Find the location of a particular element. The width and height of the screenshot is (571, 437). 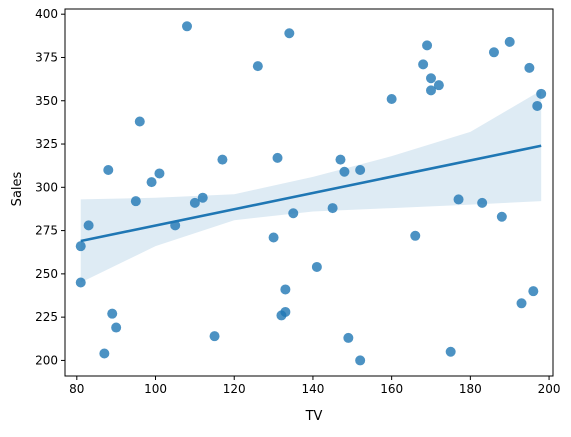

x-axis-label: TV is located at coordinates (314, 416).